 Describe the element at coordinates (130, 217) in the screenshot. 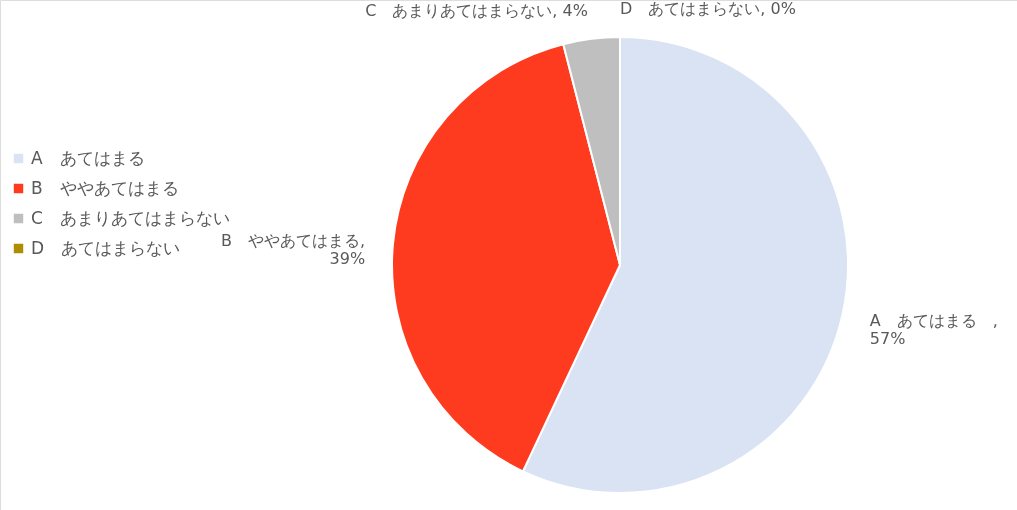

I see `legend-label: C あまりあてはまらない` at that location.